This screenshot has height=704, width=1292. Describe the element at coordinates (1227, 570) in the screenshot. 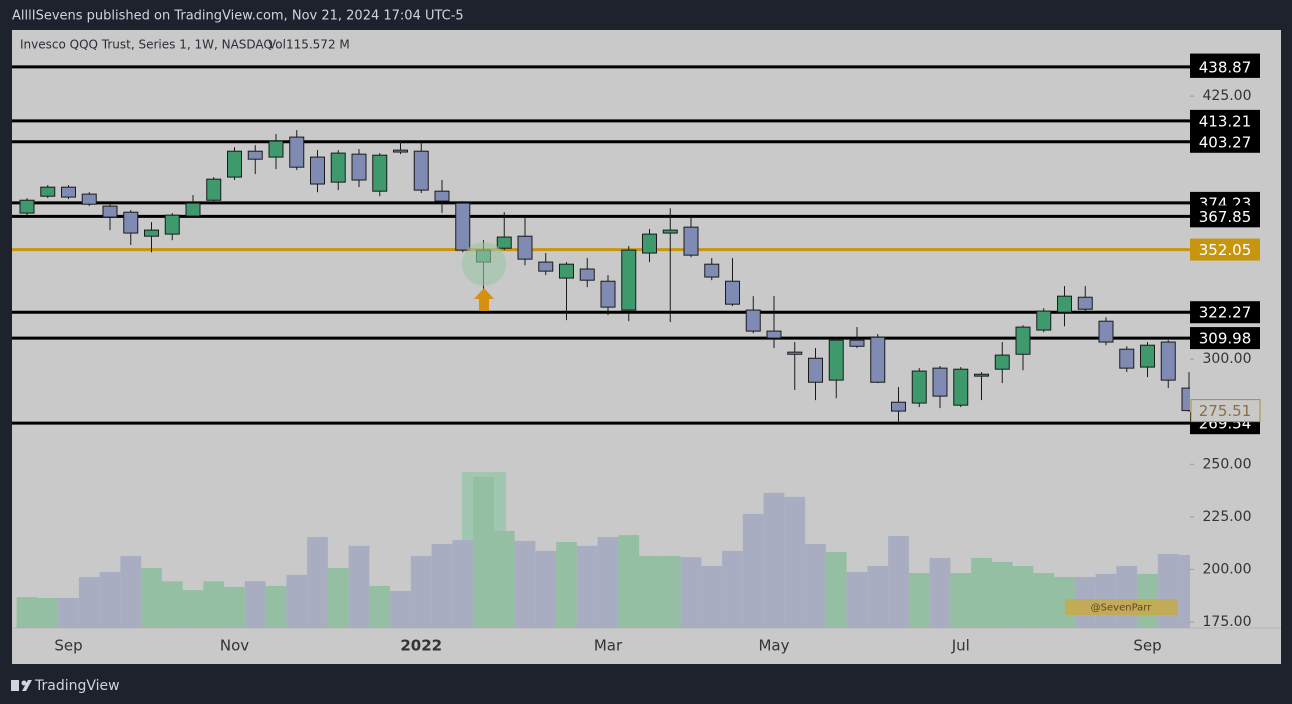

I see `y-tick-label: 200.00` at that location.